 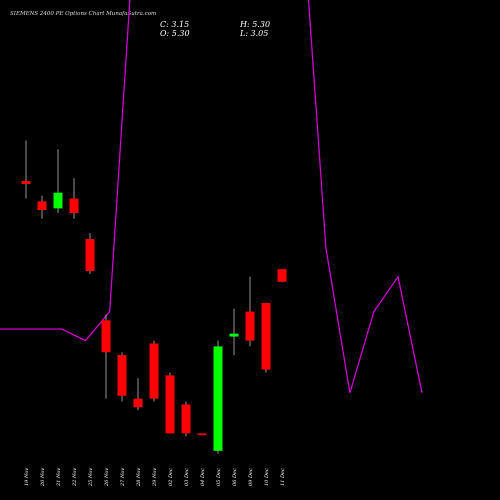 I want to click on date-tick-label: 06 Dec, so click(x=235, y=477).